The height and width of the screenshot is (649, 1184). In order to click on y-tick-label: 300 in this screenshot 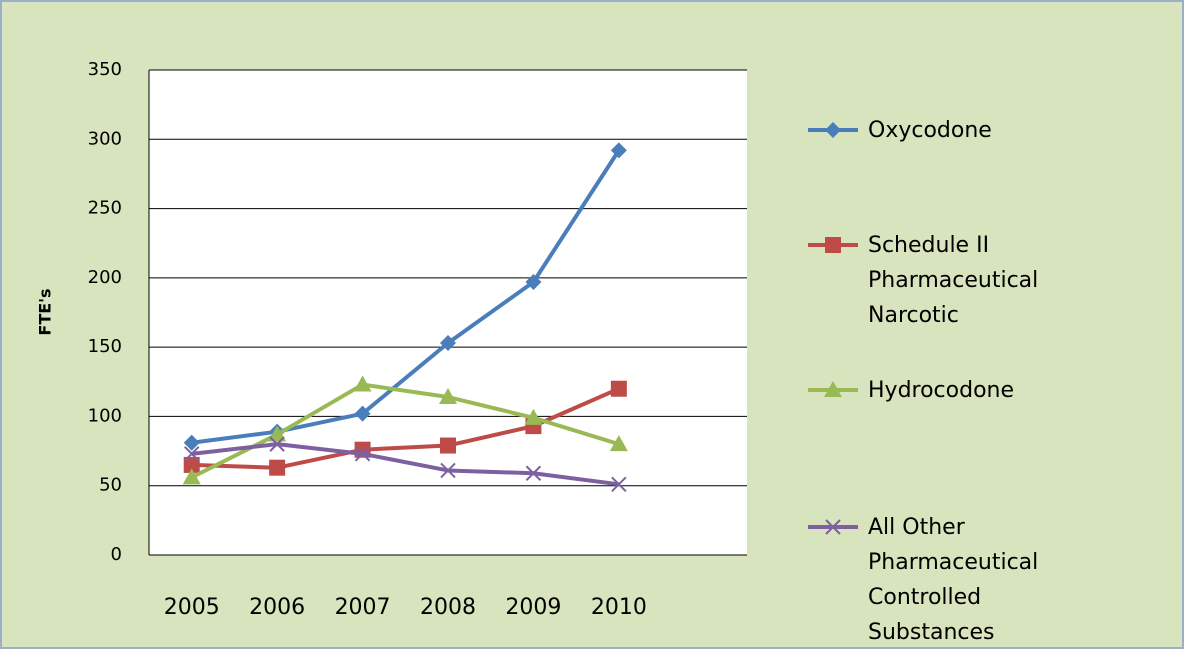, I will do `click(105, 138)`.